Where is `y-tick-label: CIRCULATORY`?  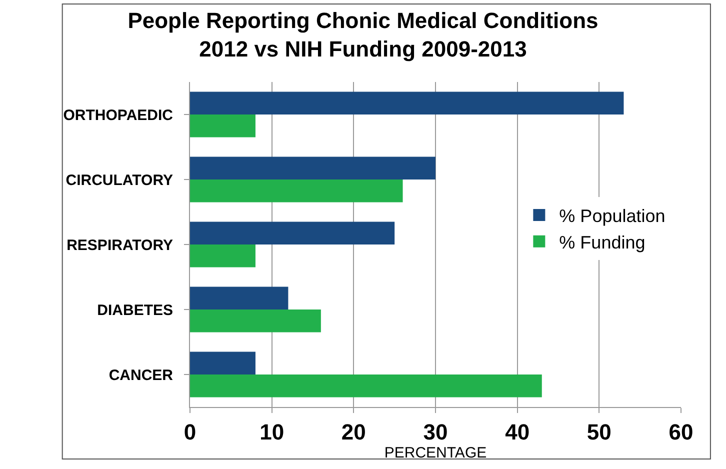
y-tick-label: CIRCULATORY is located at coordinates (119, 180).